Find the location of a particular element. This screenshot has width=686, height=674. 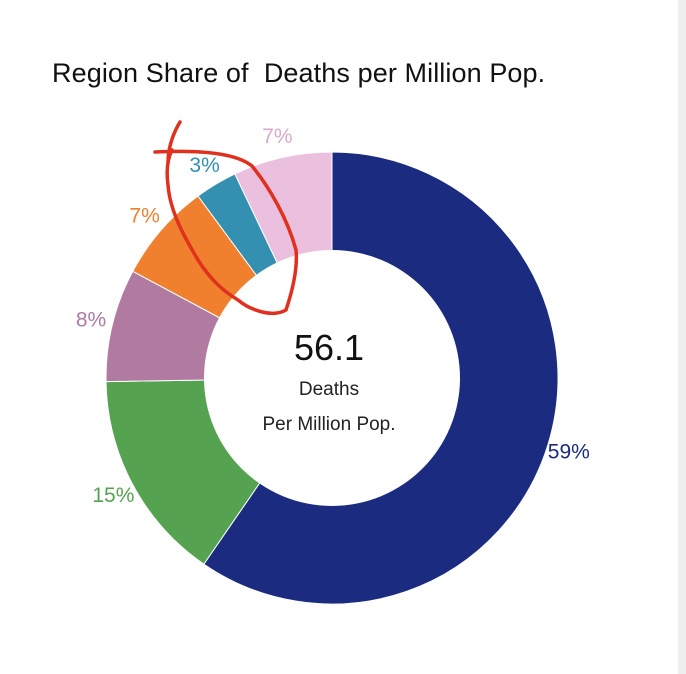

chart-title: Region Share of Deaths per Million Pop. is located at coordinates (299, 73).